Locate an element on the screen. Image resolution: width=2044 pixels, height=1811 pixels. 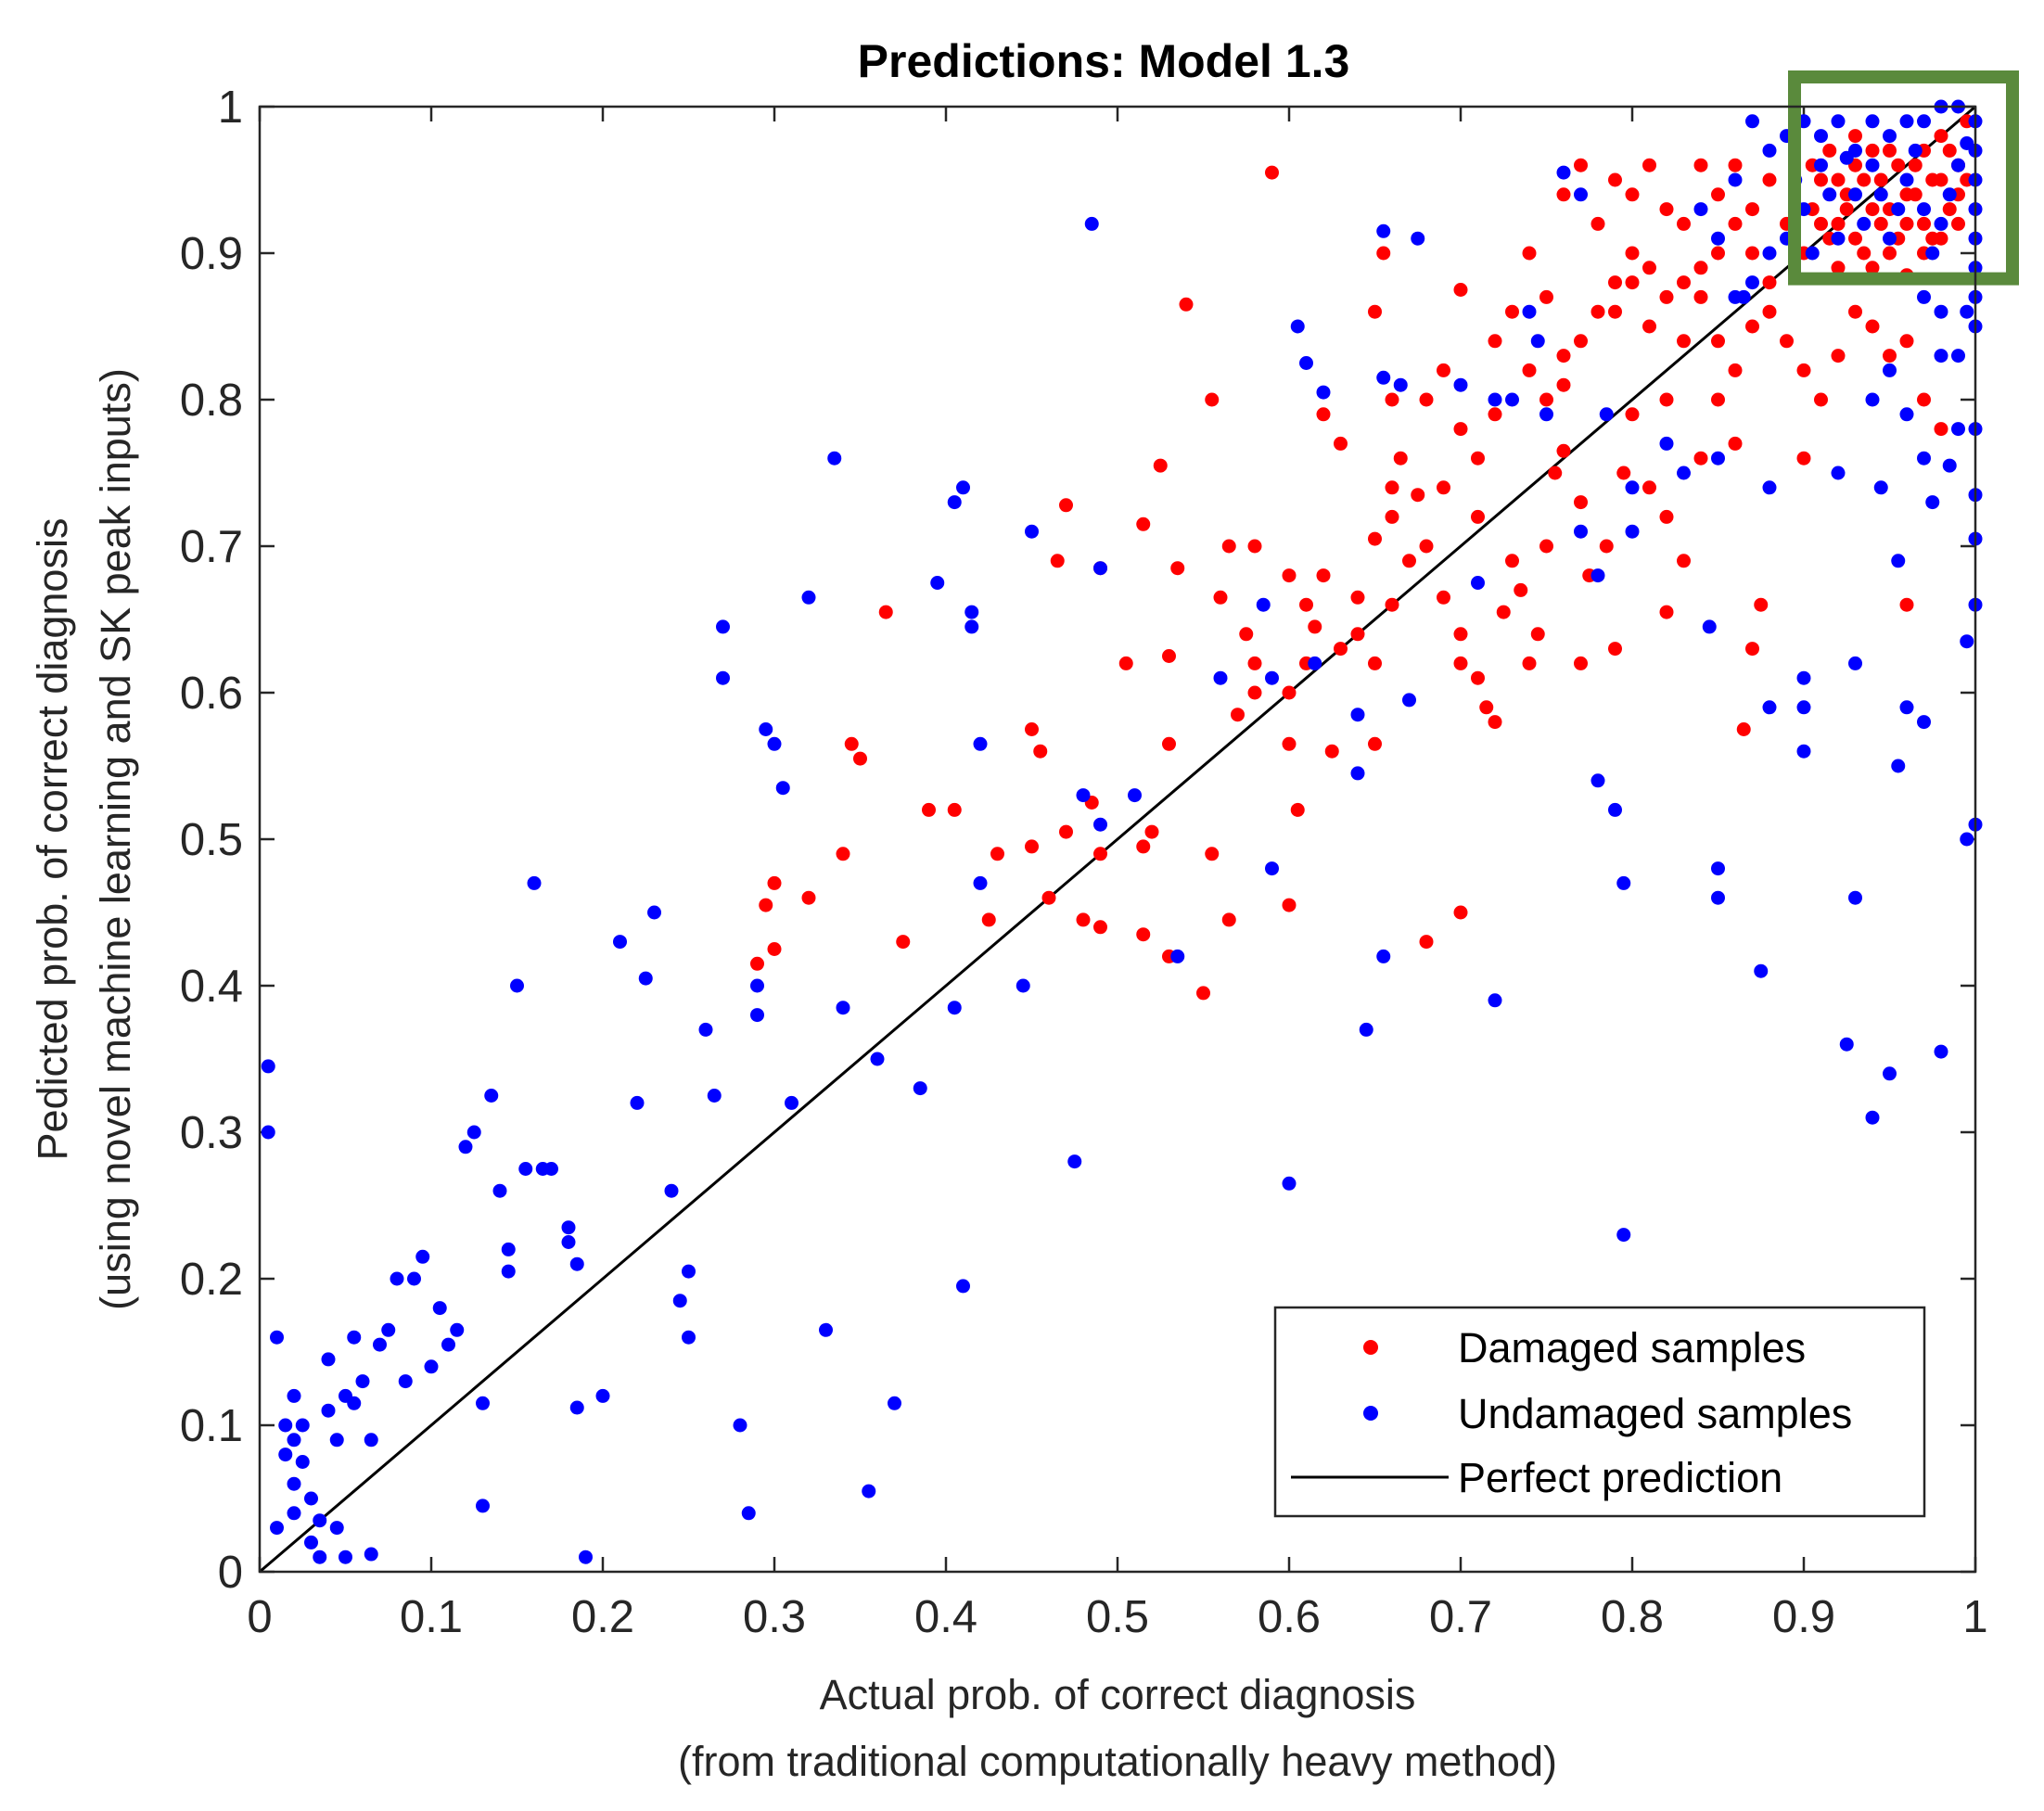
y-tick-label: 0.3 is located at coordinates (211, 1133).